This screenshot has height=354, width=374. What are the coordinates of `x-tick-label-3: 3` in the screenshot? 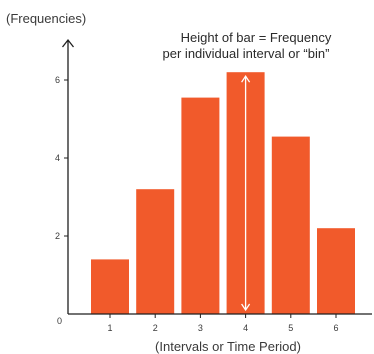 It's located at (200, 328).